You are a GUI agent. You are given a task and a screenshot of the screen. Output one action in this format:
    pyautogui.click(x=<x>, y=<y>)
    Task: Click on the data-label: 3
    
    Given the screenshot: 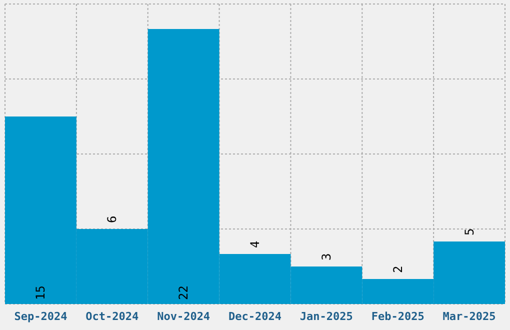 What is the action you would take?
    pyautogui.click(x=326, y=256)
    